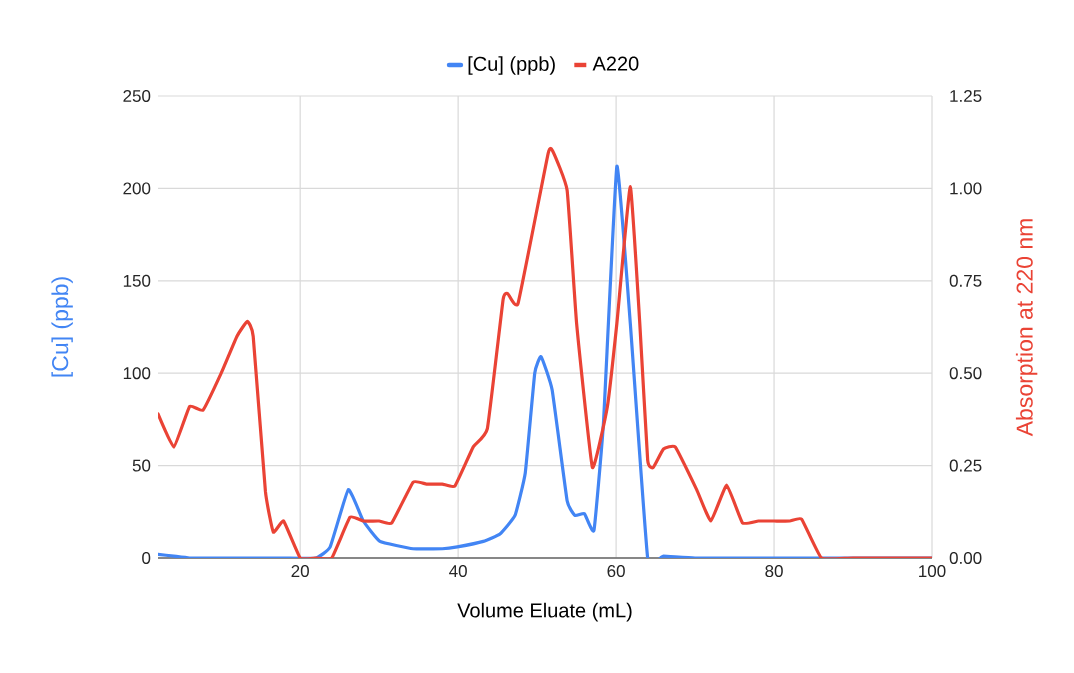  I want to click on x-axis-title: Volume Eluate (mL), so click(544, 612).